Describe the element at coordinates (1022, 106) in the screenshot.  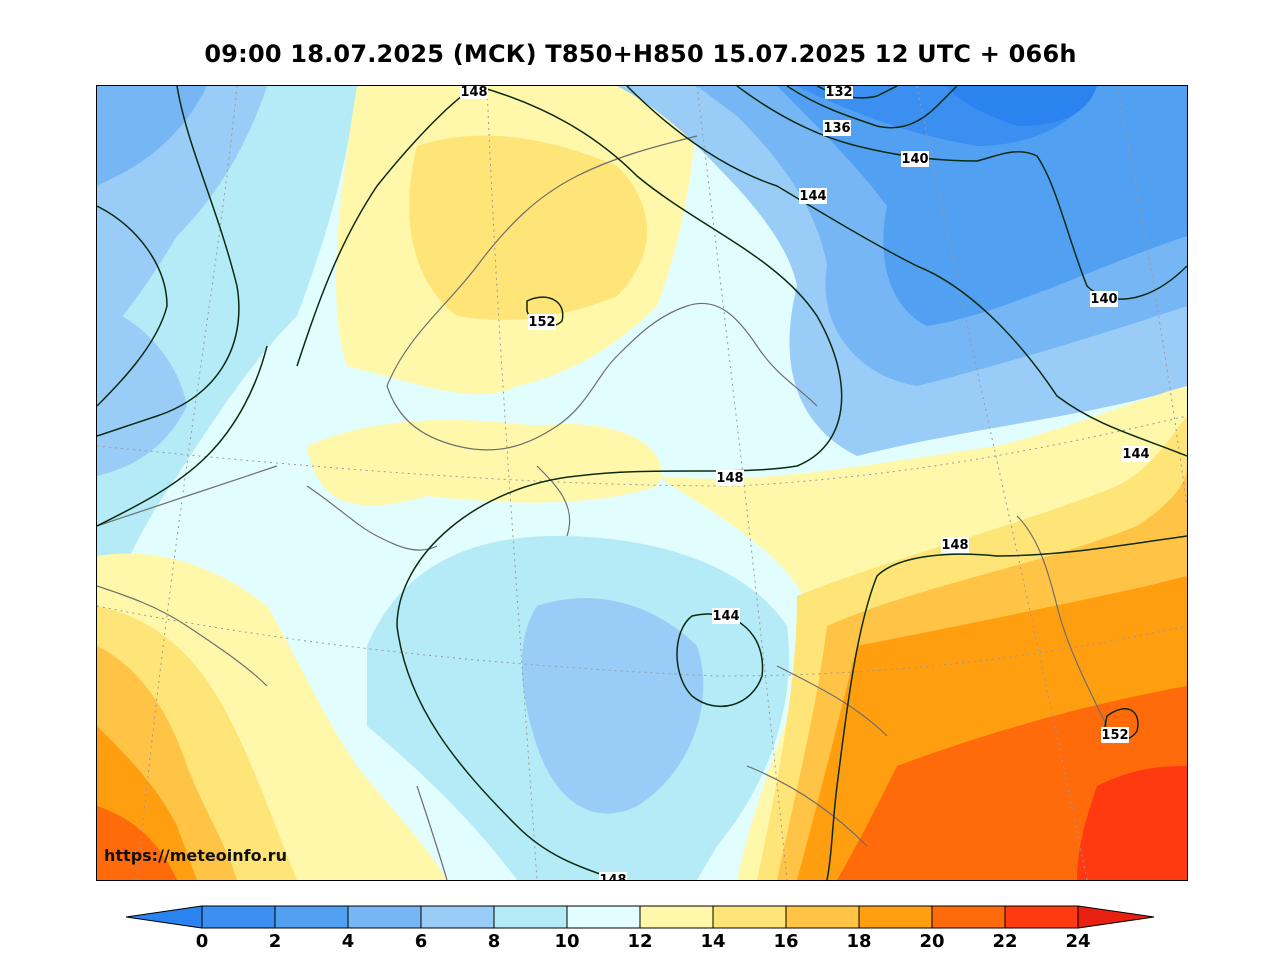
I see `field-below0-ne` at that location.